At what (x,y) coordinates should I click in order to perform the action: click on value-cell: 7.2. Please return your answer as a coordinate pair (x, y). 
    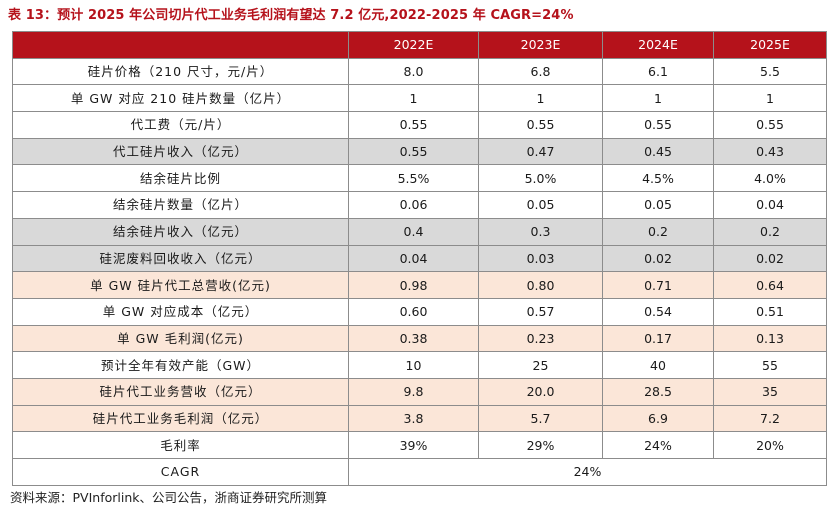
    Looking at the image, I should click on (770, 418).